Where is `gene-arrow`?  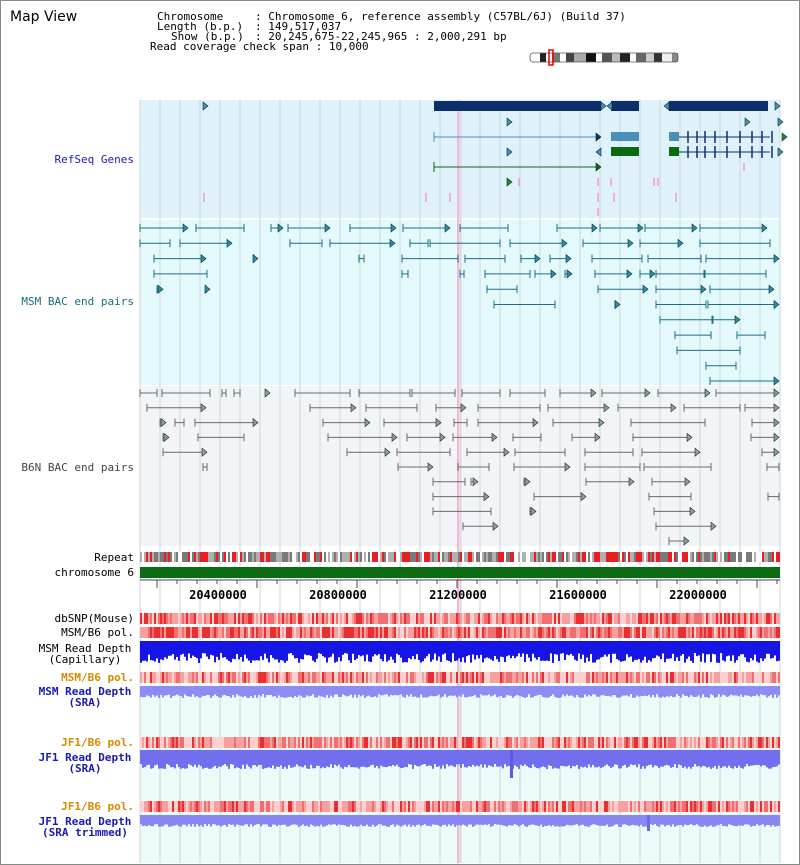 gene-arrow is located at coordinates (205, 106).